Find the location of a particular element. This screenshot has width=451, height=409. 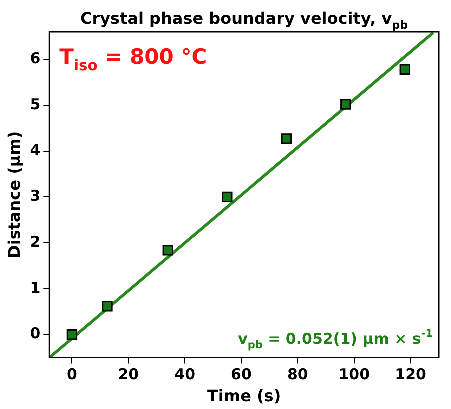

y-tick-label: 5 is located at coordinates (35, 104).